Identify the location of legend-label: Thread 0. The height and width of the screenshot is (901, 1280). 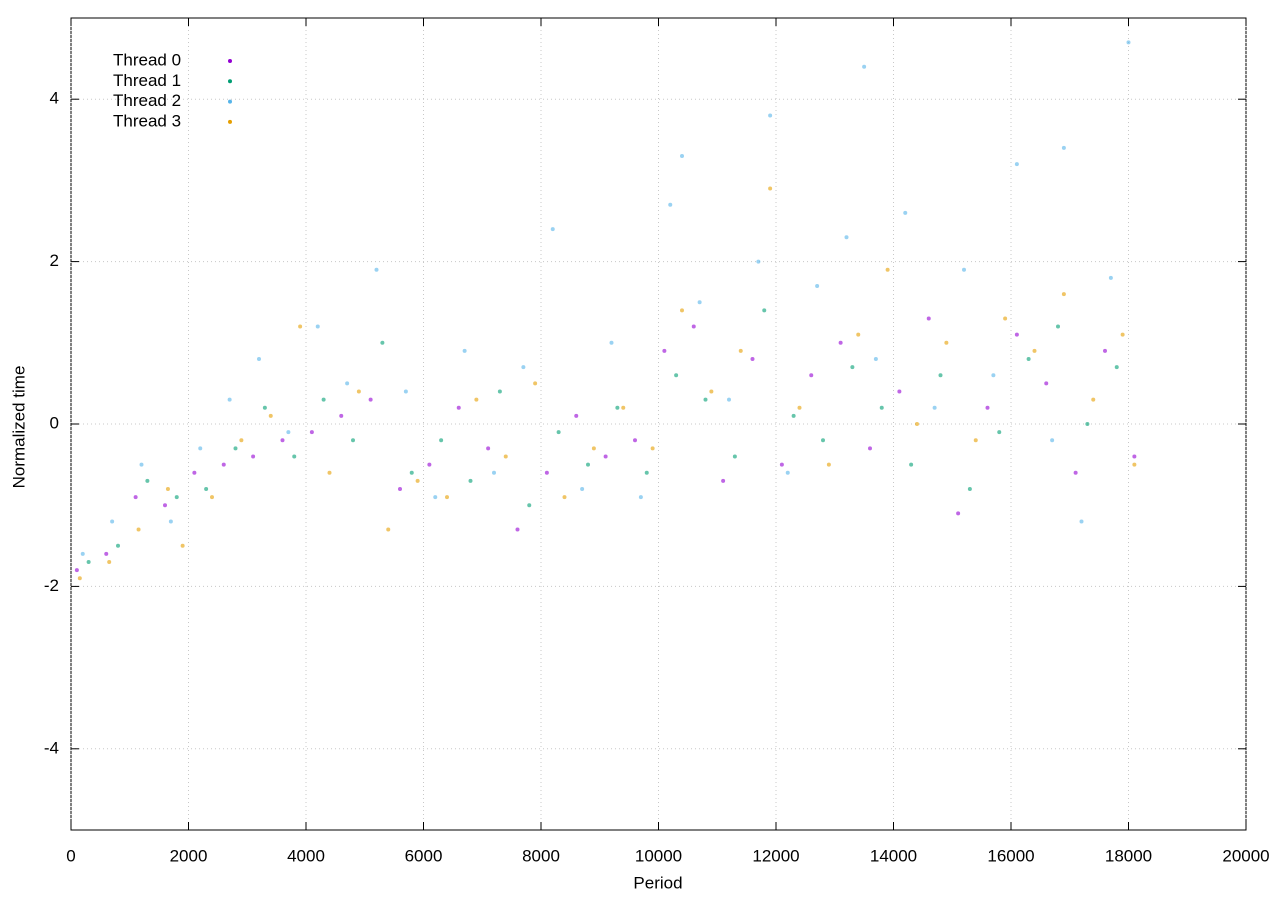
(147, 59).